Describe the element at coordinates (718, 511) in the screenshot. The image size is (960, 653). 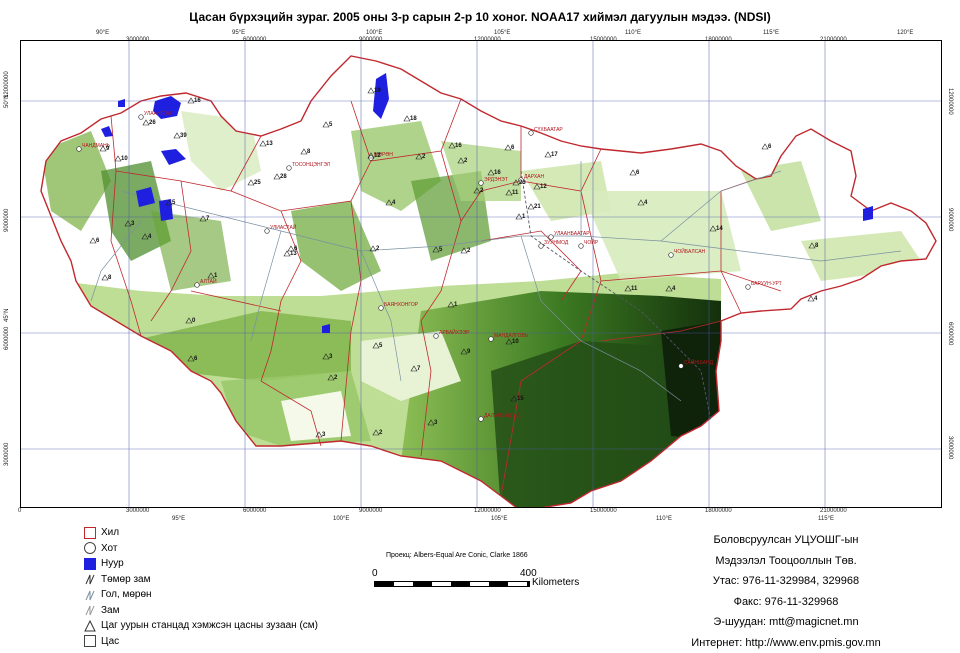
I see `grid-label: 18000000` at that location.